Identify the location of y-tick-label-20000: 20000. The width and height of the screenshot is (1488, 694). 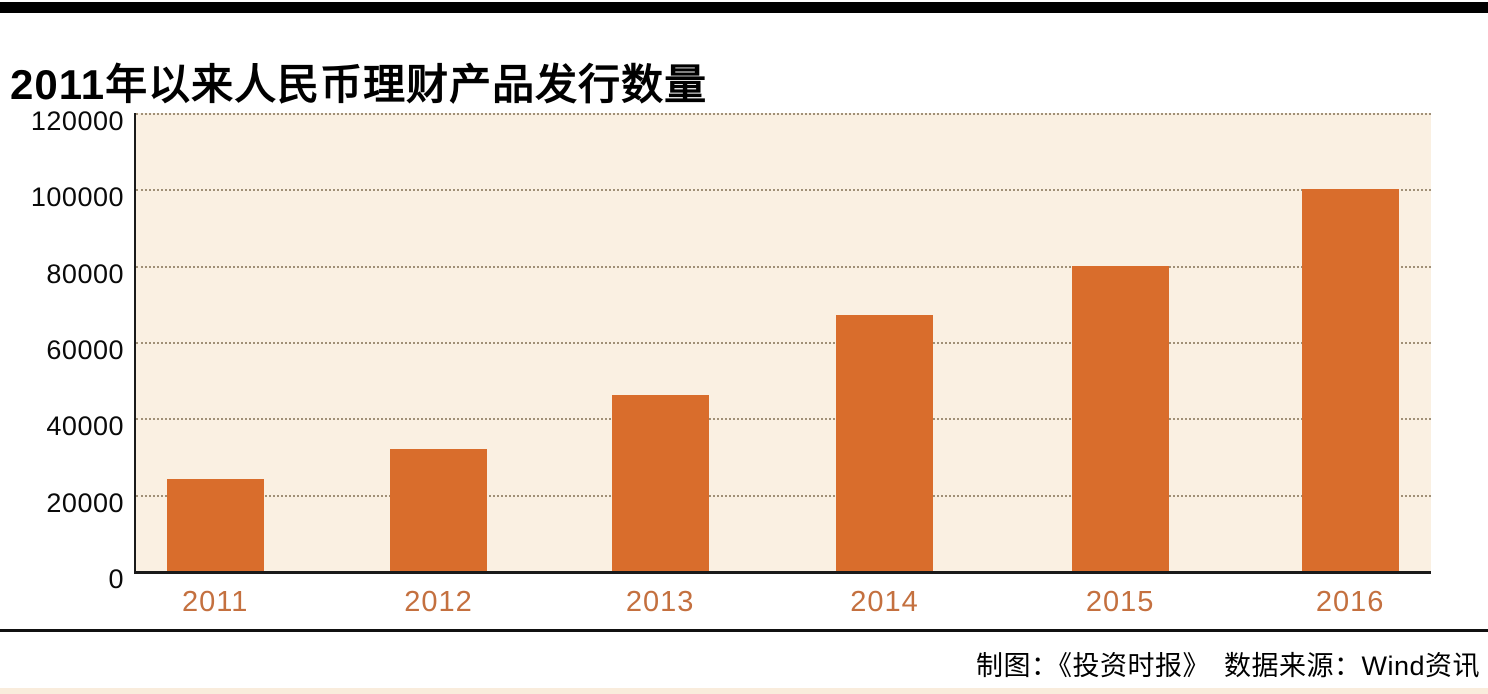
(85, 502).